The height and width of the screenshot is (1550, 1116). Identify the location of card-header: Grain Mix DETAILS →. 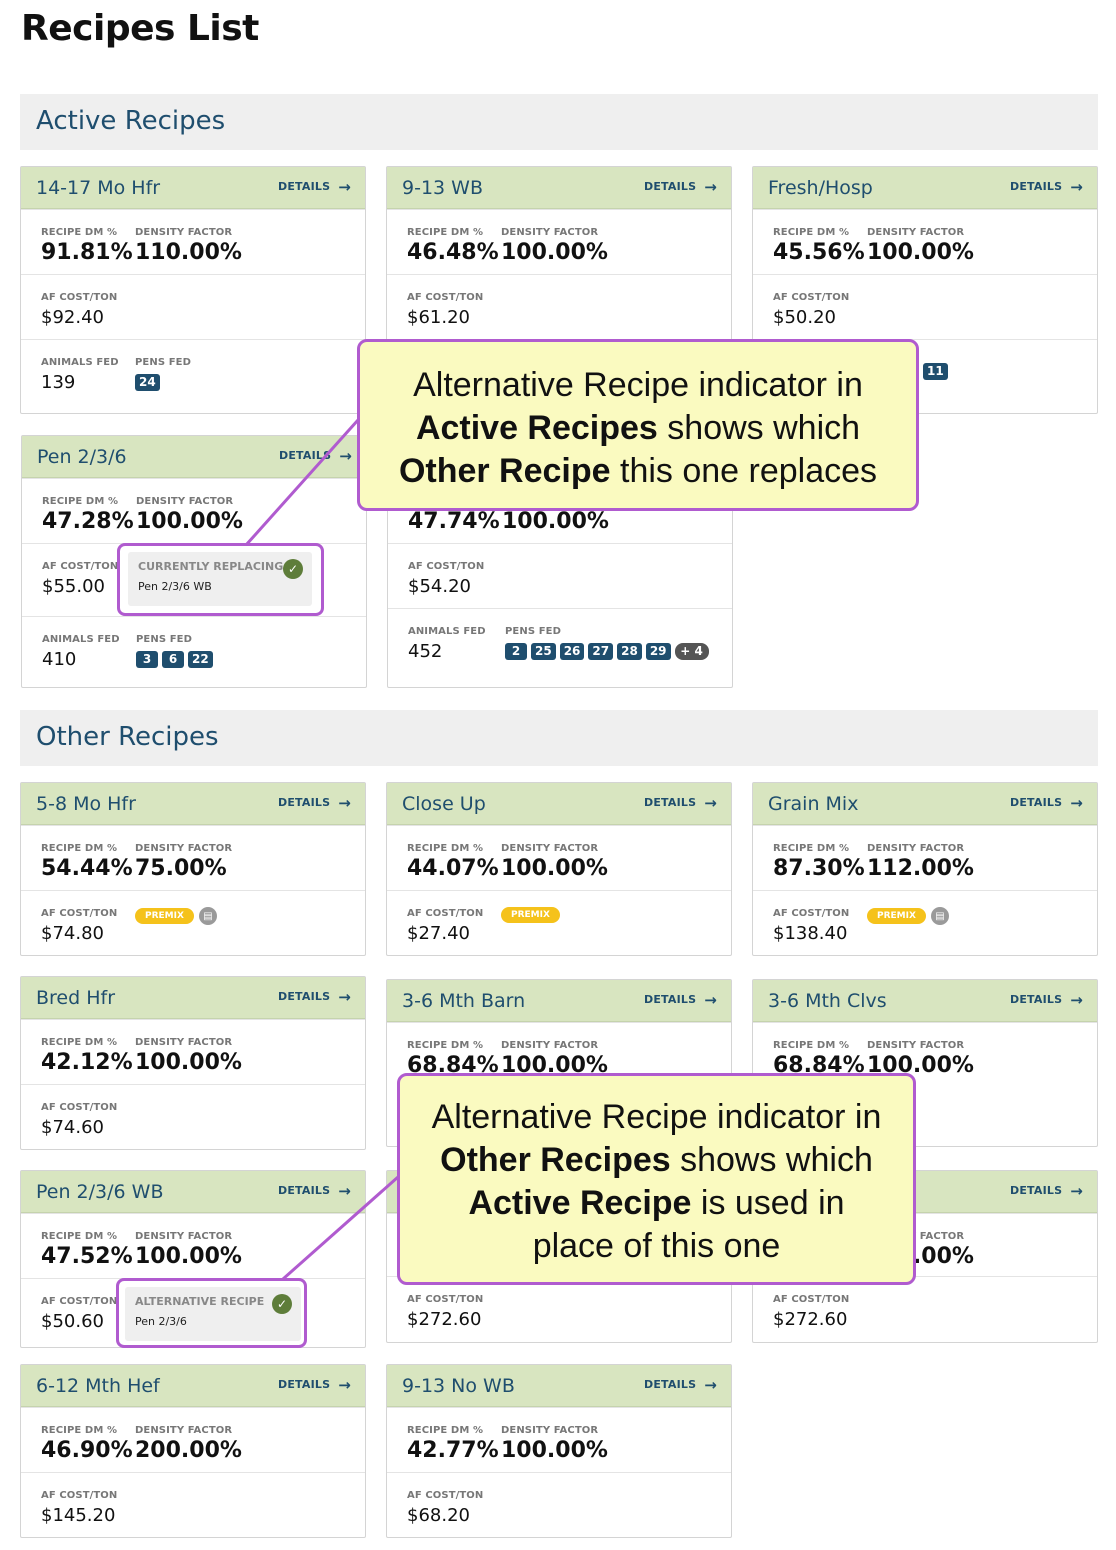
(925, 804).